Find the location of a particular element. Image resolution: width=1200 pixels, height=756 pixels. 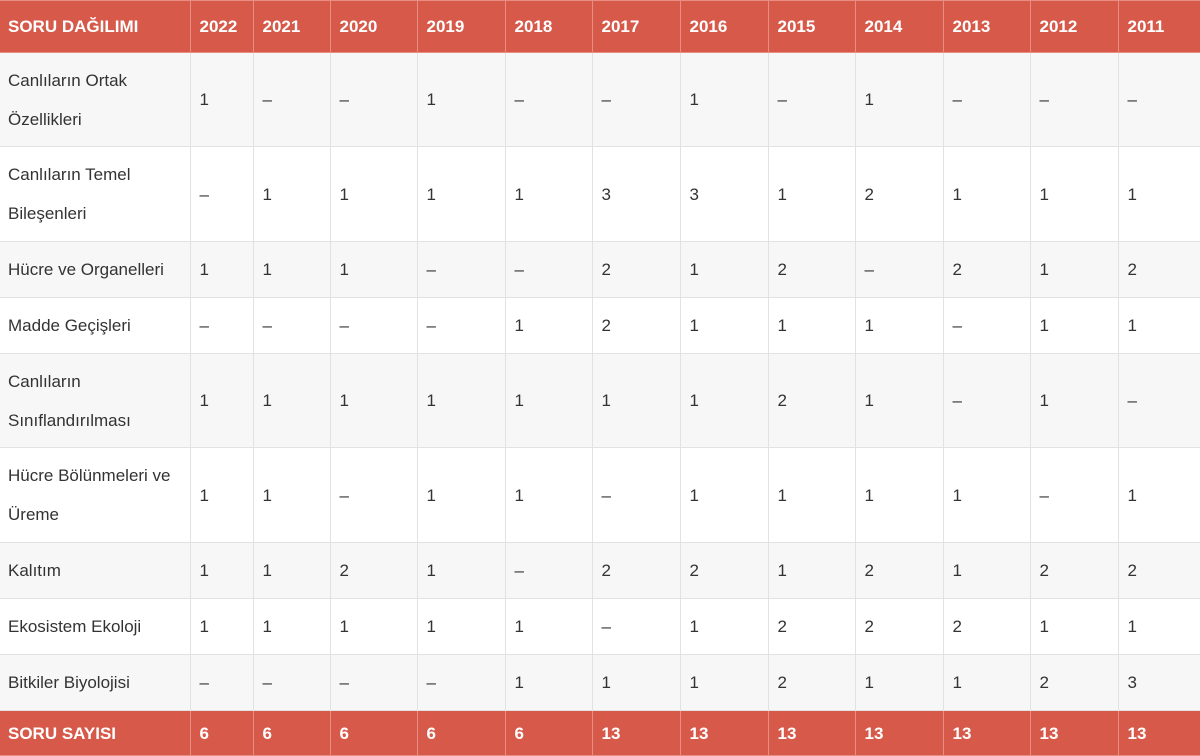

year-header: 2017 is located at coordinates (636, 26).